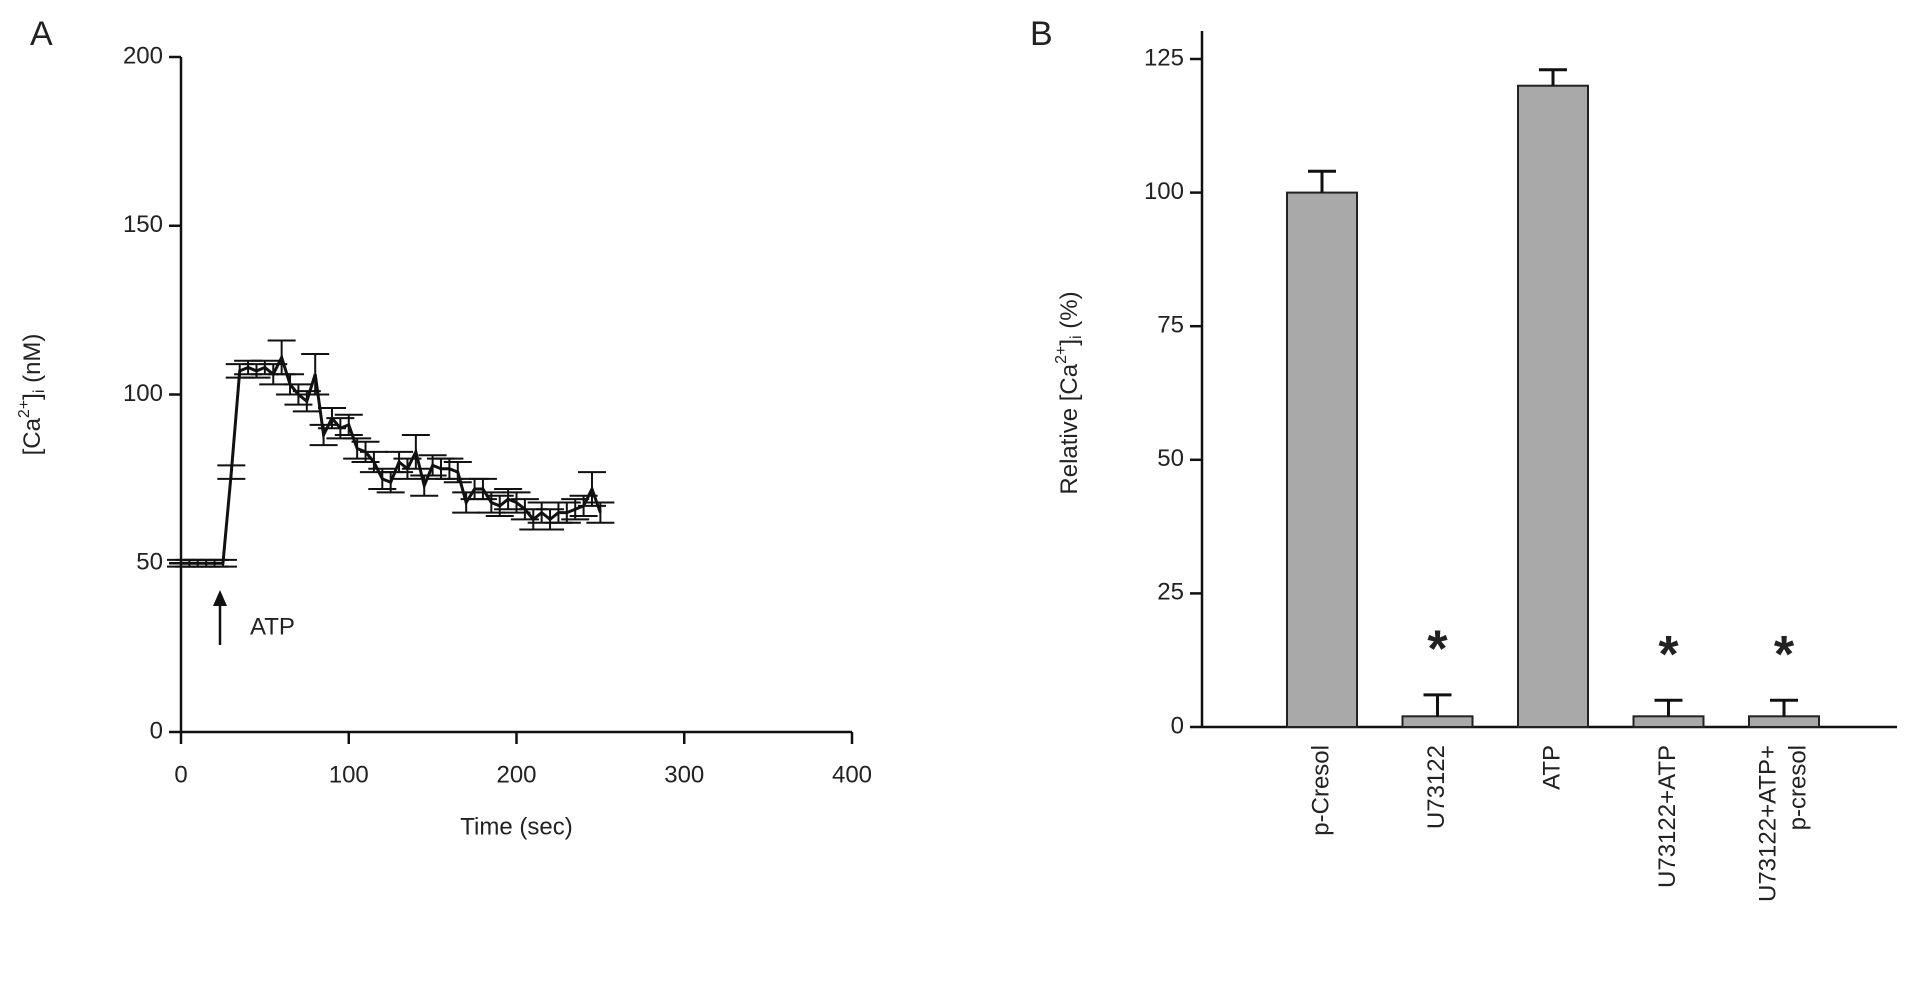  Describe the element at coordinates (349, 774) in the screenshot. I see `x-tick-label: 100` at that location.